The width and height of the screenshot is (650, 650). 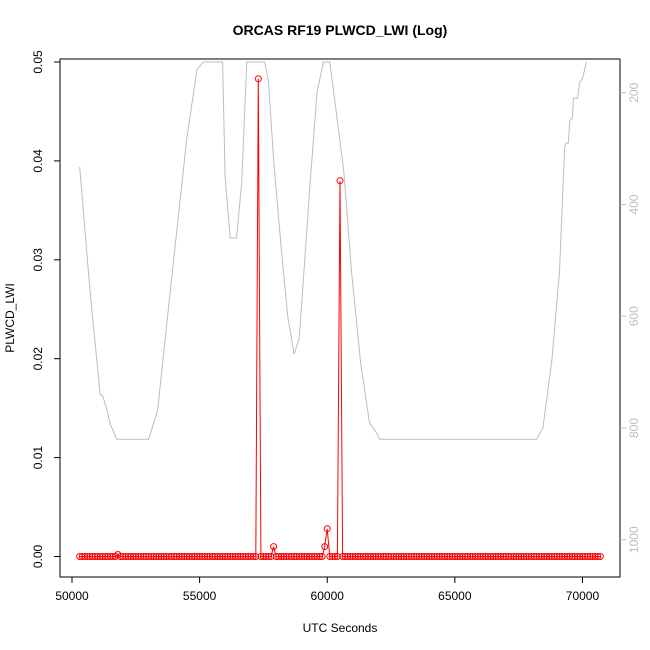 I want to click on chart-title: ORCAS RF19 PLWCD_LWI (Log), so click(x=340, y=30).